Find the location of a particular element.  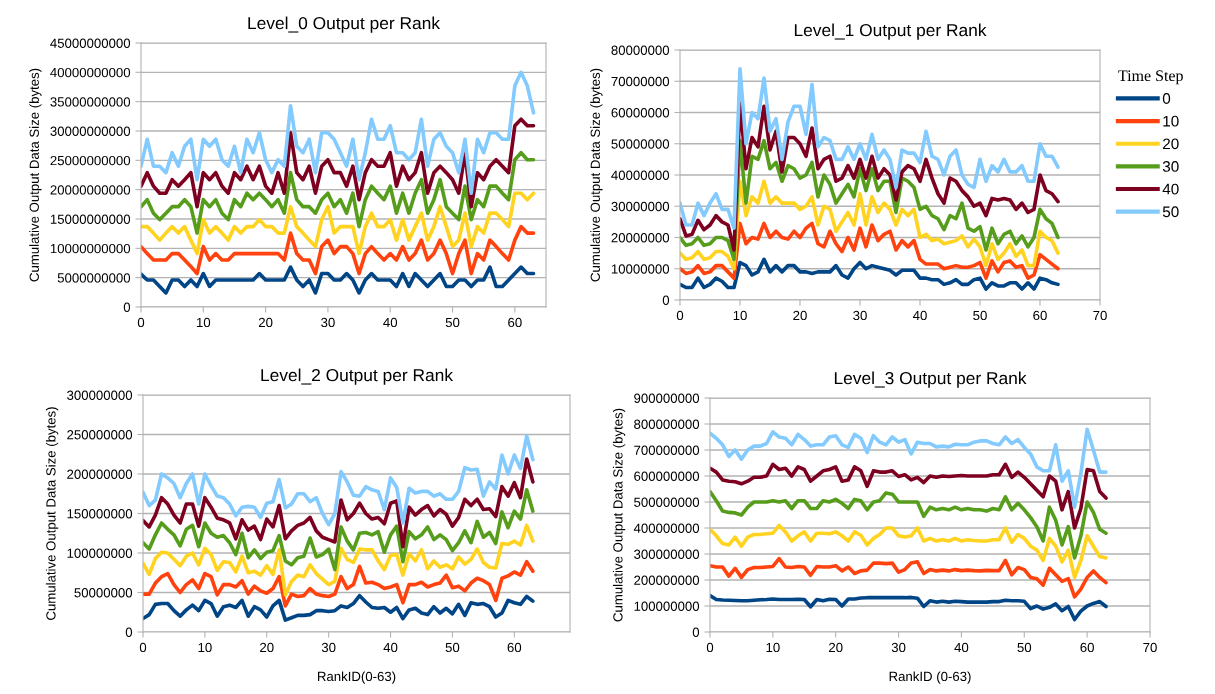

y-tick-label: 20000000 is located at coordinates (640, 238).